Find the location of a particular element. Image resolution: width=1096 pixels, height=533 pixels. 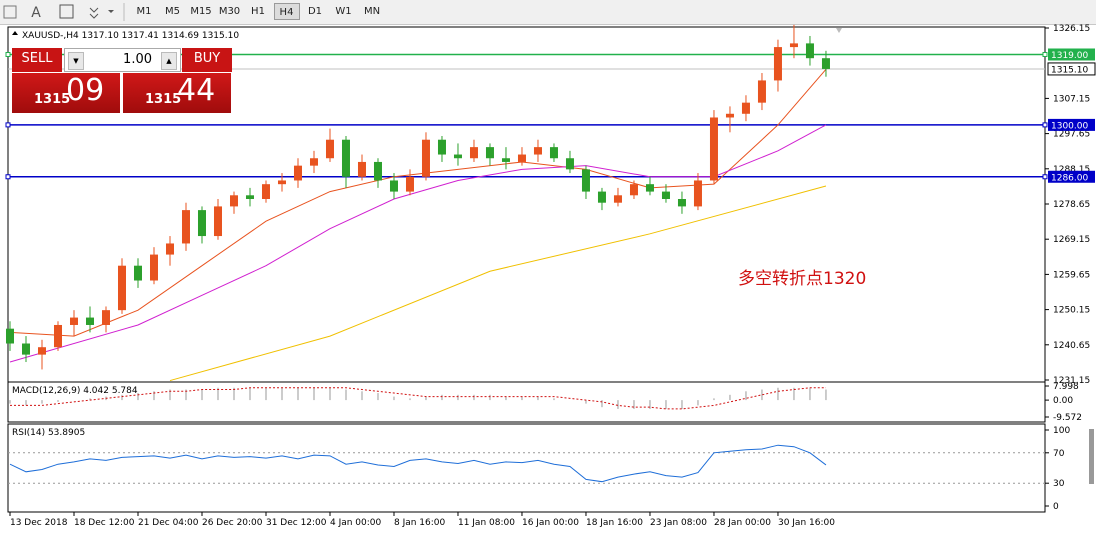

icon-dropdown is located at coordinates (111, 11).